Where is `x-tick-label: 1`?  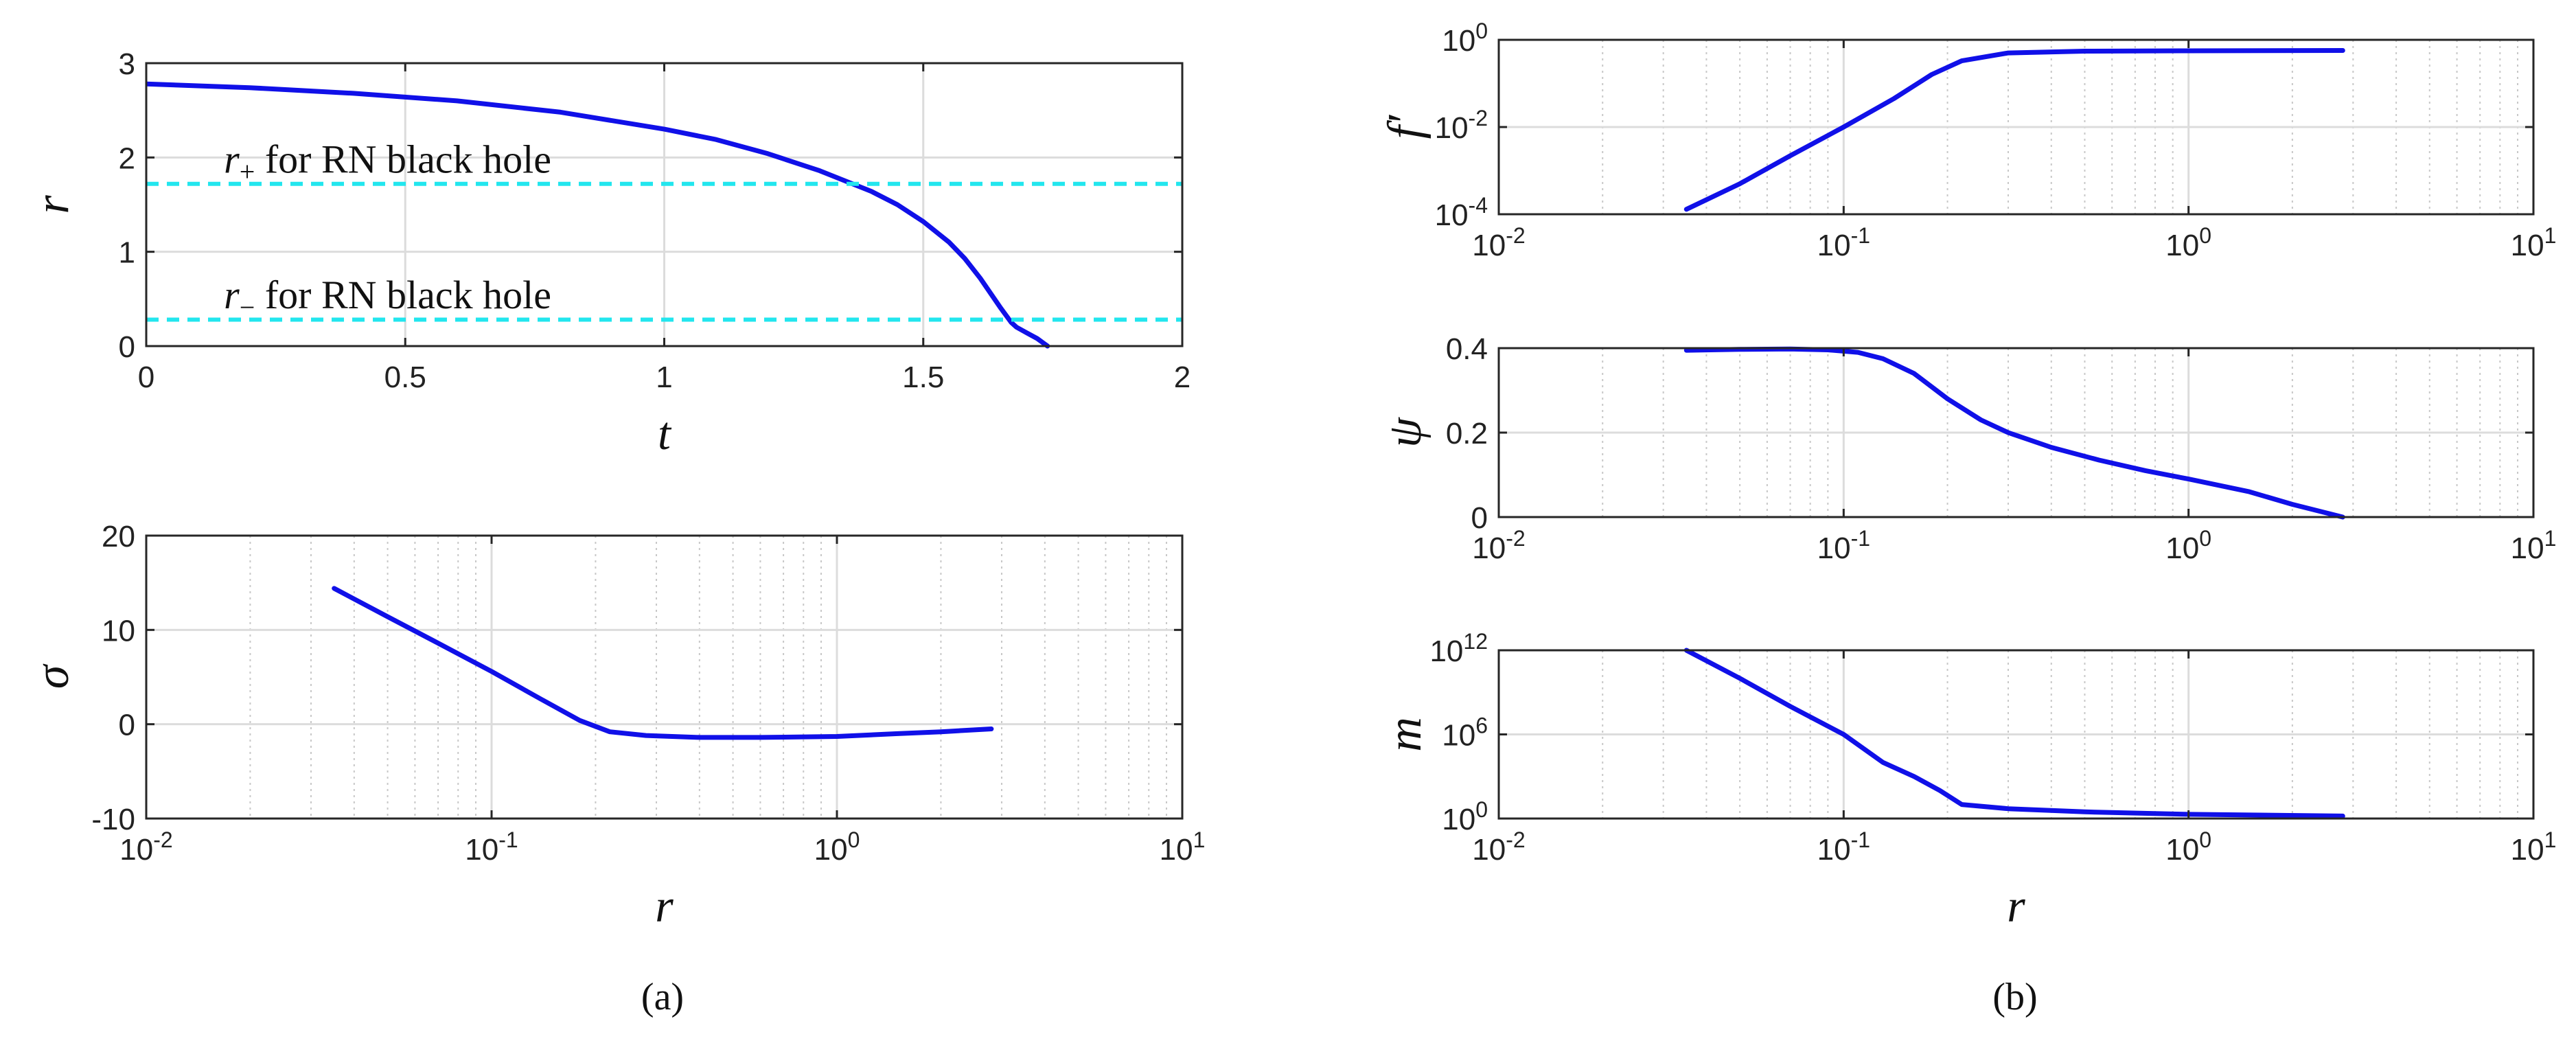
x-tick-label: 1 is located at coordinates (664, 377).